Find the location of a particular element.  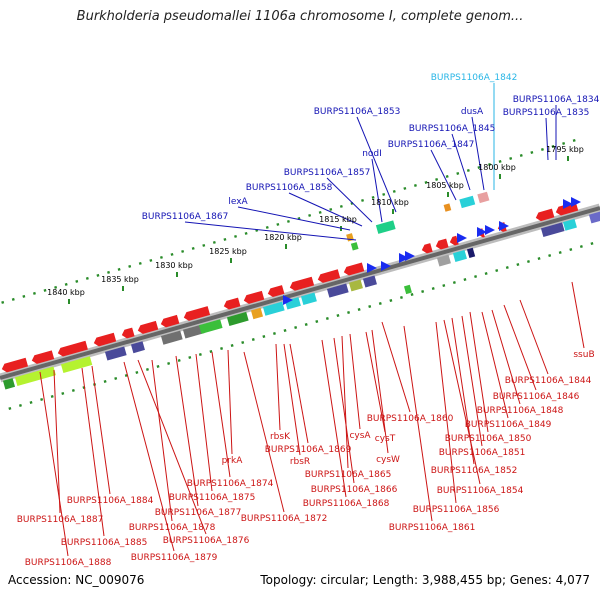

gene-label: nodI is located at coordinates (372, 154).